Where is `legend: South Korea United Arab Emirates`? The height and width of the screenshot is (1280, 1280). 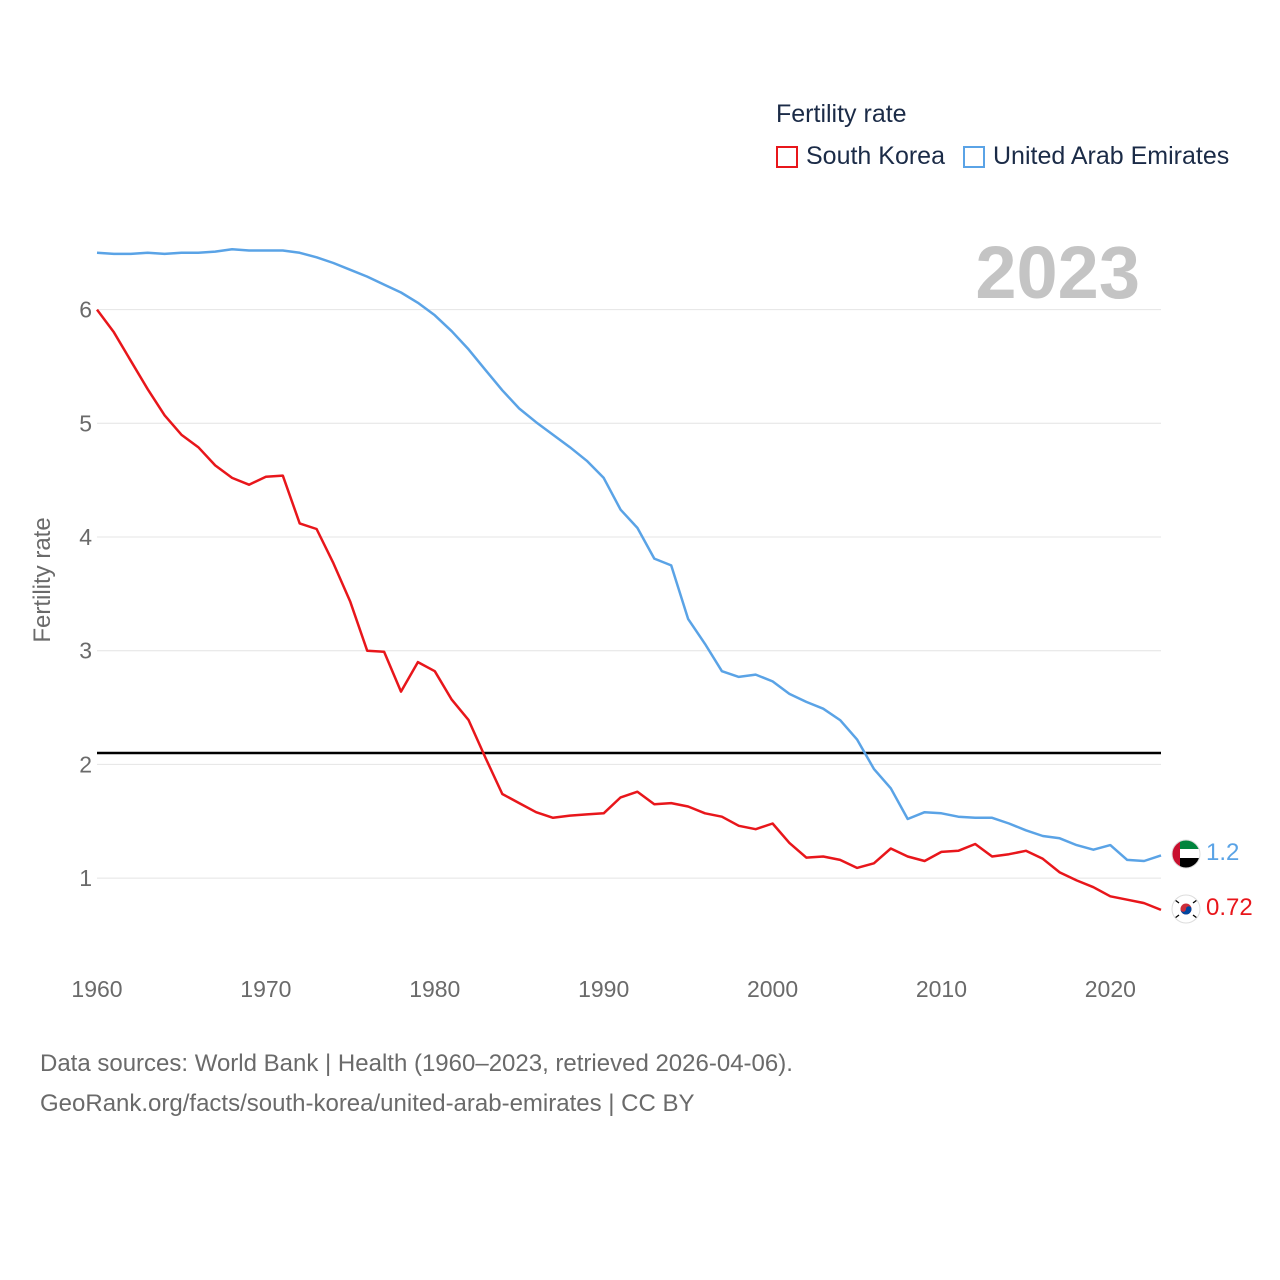
legend: South Korea United Arab Emirates is located at coordinates (1011, 156).